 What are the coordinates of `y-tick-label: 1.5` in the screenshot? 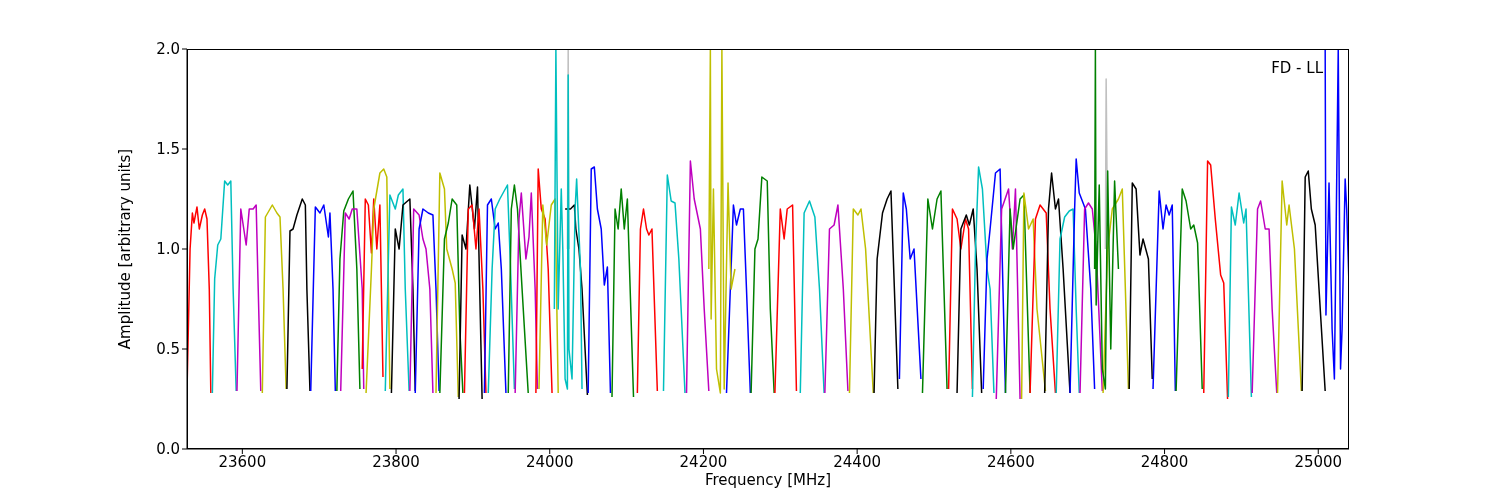 It's located at (168, 149).